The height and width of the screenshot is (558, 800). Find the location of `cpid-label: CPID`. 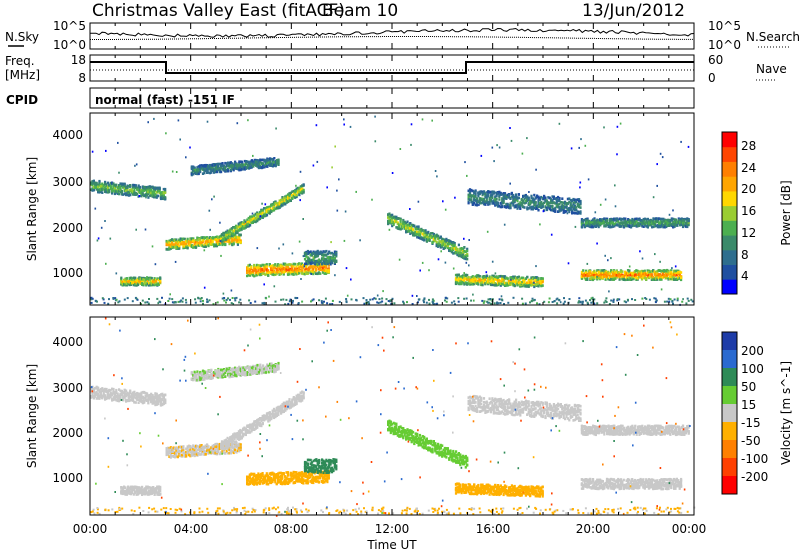

cpid-label: CPID is located at coordinates (22, 100).